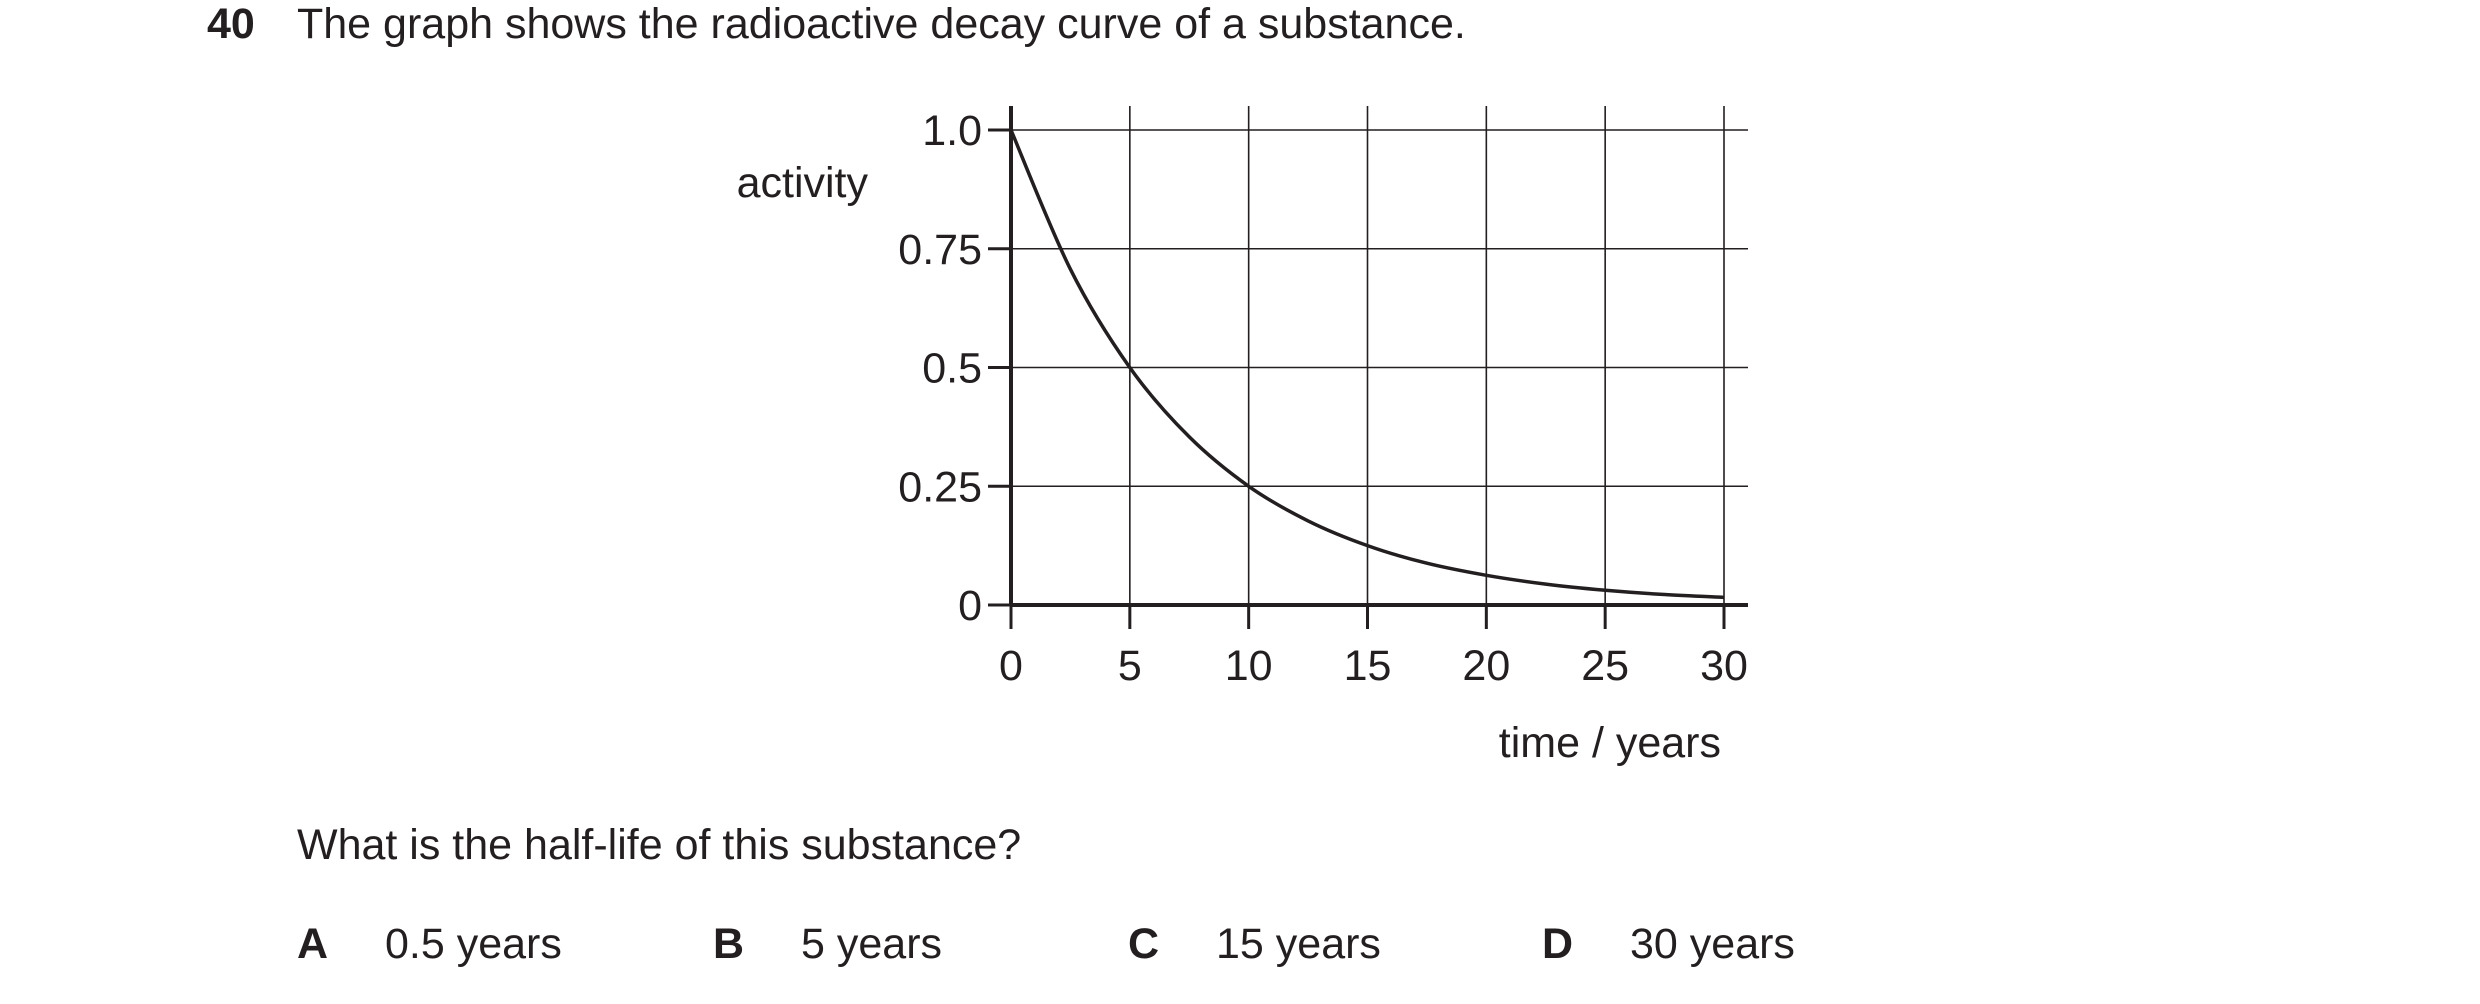 The image size is (2480, 1004). Describe the element at coordinates (1712, 944) in the screenshot. I see `option-d-text: 30 years` at that location.